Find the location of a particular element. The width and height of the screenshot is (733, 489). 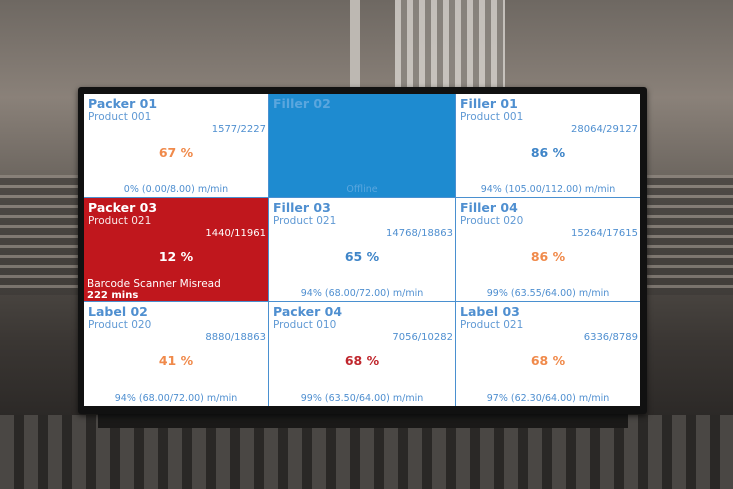

efficiency-percent: 67 % is located at coordinates (176, 152).